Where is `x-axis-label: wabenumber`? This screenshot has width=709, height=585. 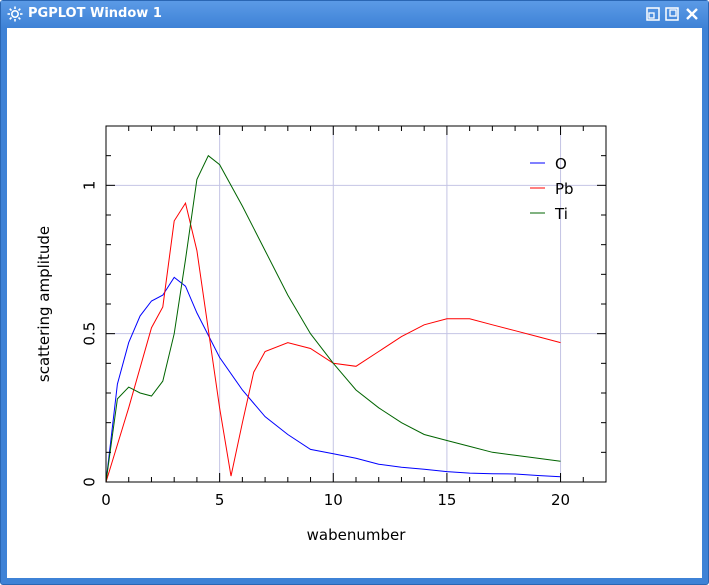 x-axis-label: wabenumber is located at coordinates (357, 535).